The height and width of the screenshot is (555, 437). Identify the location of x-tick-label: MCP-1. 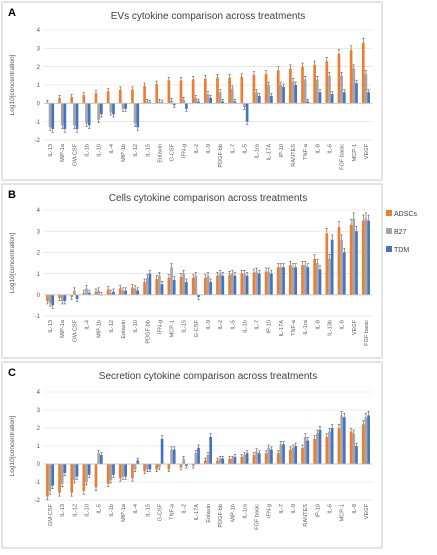
(173, 328).